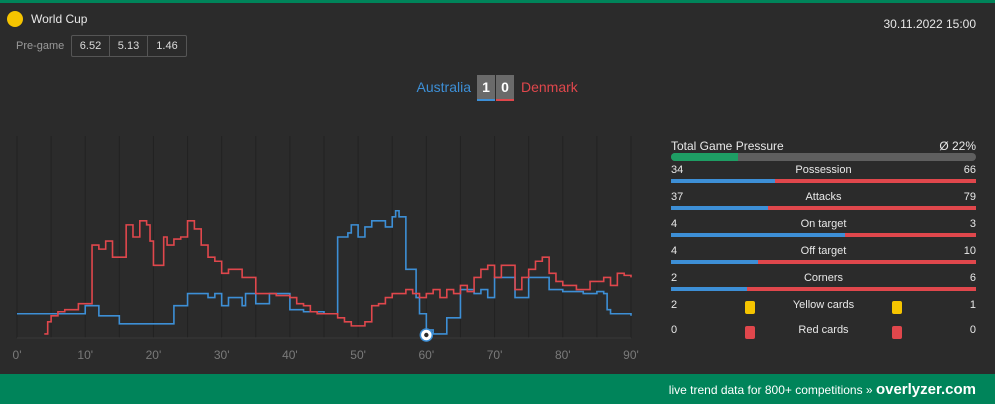  I want to click on goal-ball-center, so click(426, 335).